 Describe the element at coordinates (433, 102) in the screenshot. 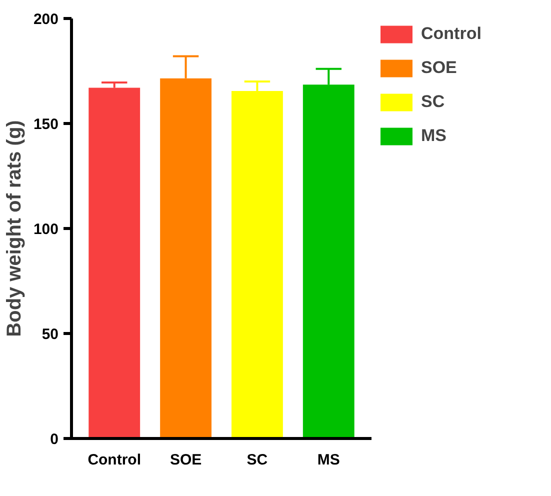

I see `legend-label: SC` at that location.